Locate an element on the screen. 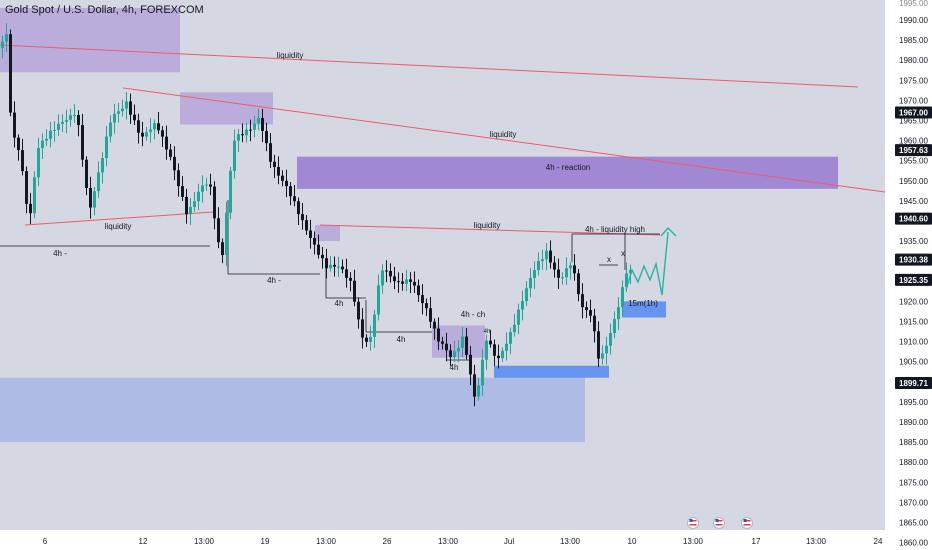  y-tick-label: 1860.00 is located at coordinates (913, 543).